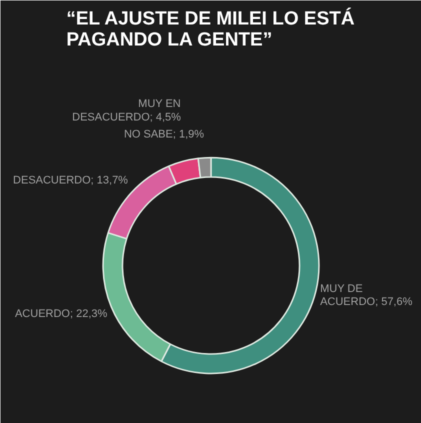 The width and height of the screenshot is (421, 423). What do you see at coordinates (366, 295) in the screenshot?
I see `slice-label: MUY DE ACUERDO; 57,6%` at bounding box center [366, 295].